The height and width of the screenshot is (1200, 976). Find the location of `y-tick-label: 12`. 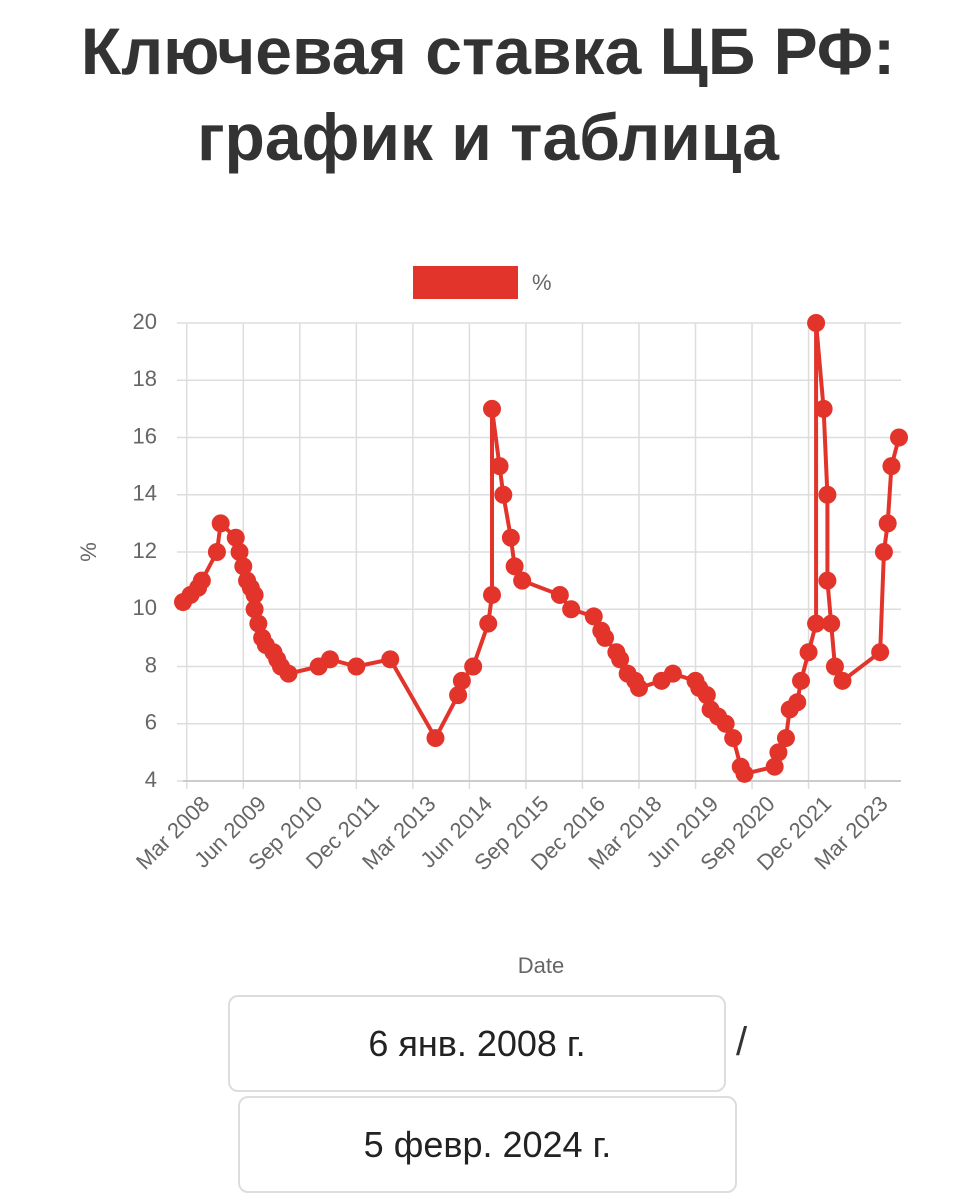

y-tick-label: 12 is located at coordinates (145, 550).